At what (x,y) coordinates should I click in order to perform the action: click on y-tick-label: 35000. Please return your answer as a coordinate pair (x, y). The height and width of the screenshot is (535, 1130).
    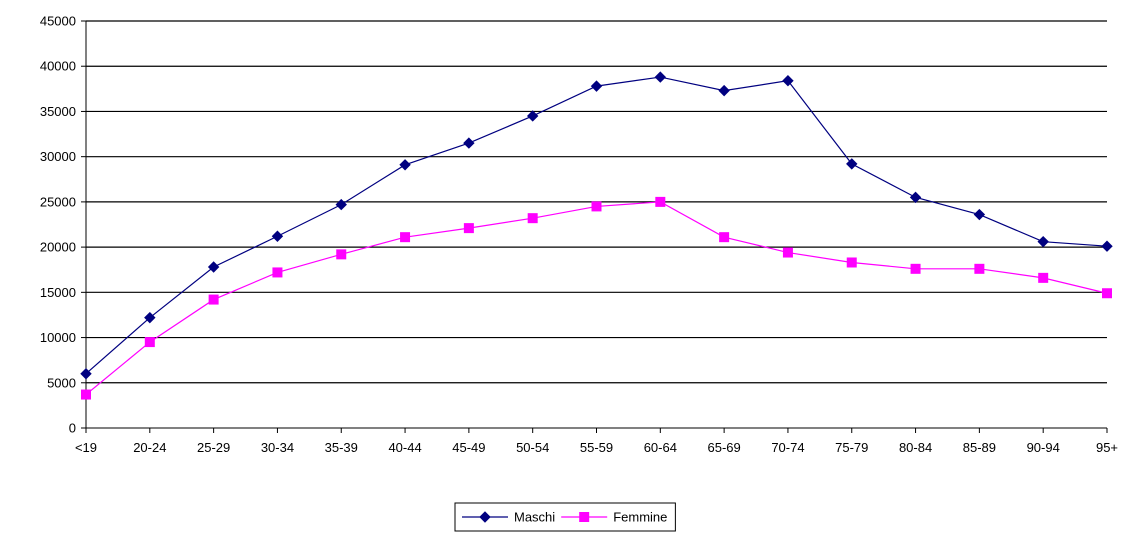
    Looking at the image, I should click on (58, 111).